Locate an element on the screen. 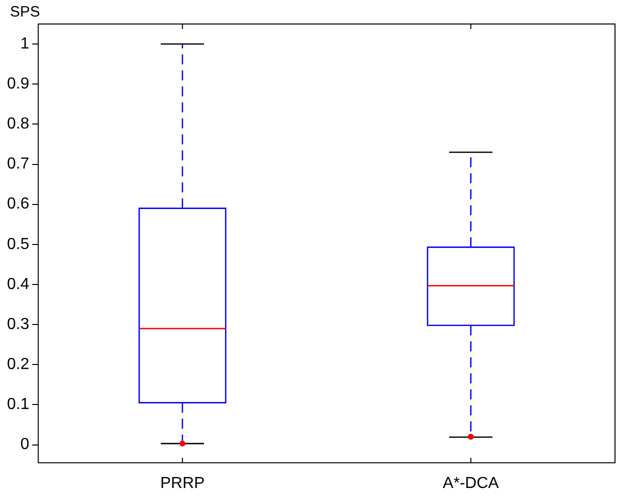 The image size is (621, 496). y-tick-label: 1 is located at coordinates (25, 43).